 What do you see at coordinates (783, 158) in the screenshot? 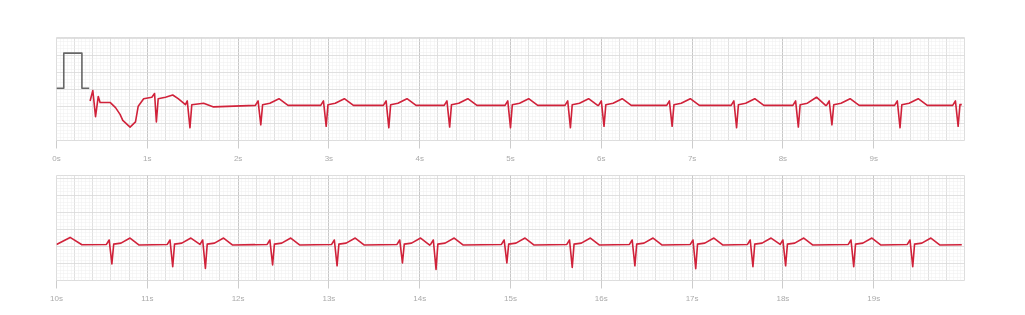
I see `x-tick-label: 8s` at bounding box center [783, 158].